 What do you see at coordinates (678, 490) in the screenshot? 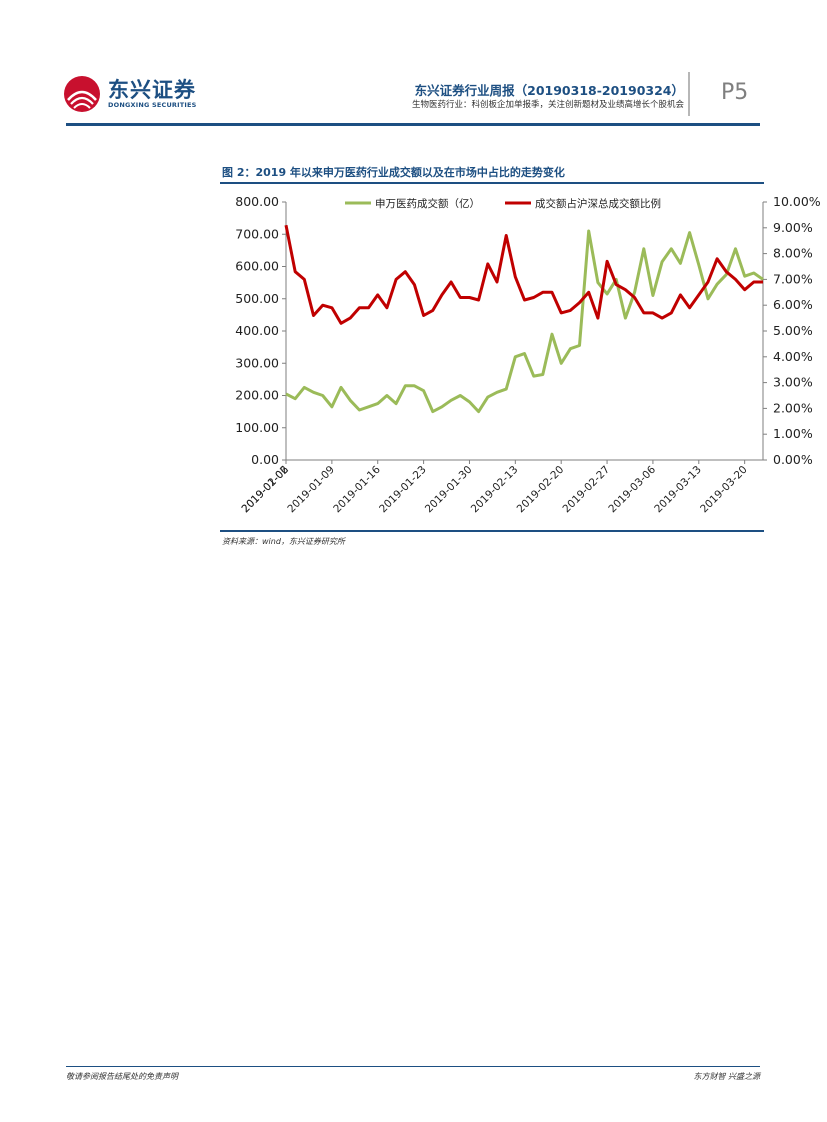
I see `x-tick-label: 2019-03-13` at bounding box center [678, 490].